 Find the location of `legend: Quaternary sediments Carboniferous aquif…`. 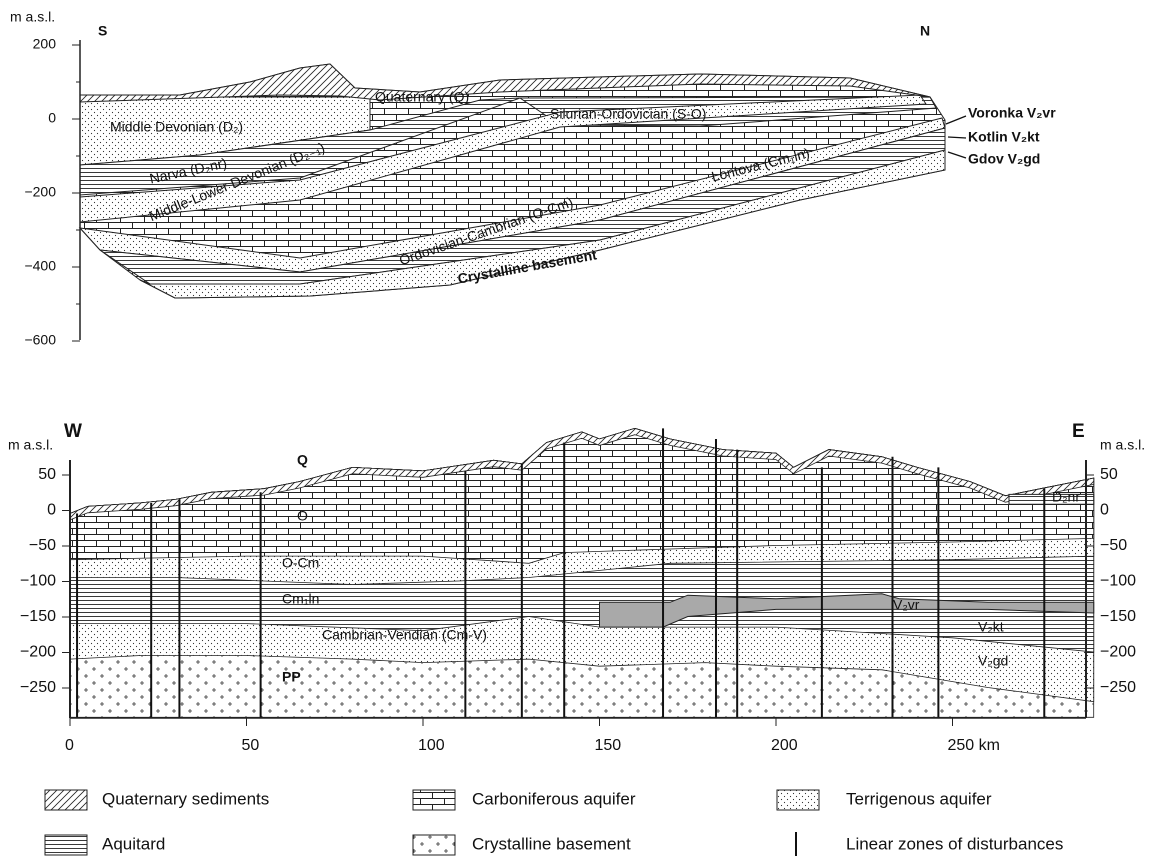

legend: Quaternary sediments Carboniferous aquif… is located at coordinates (553, 822).